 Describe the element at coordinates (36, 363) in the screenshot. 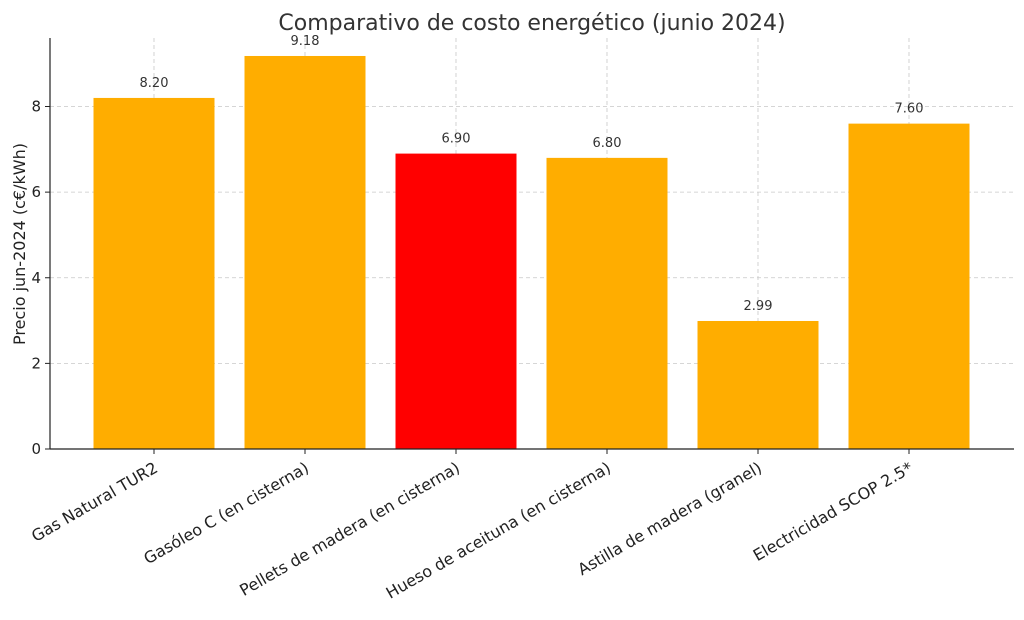

I see `y-tick-label: 2` at that location.